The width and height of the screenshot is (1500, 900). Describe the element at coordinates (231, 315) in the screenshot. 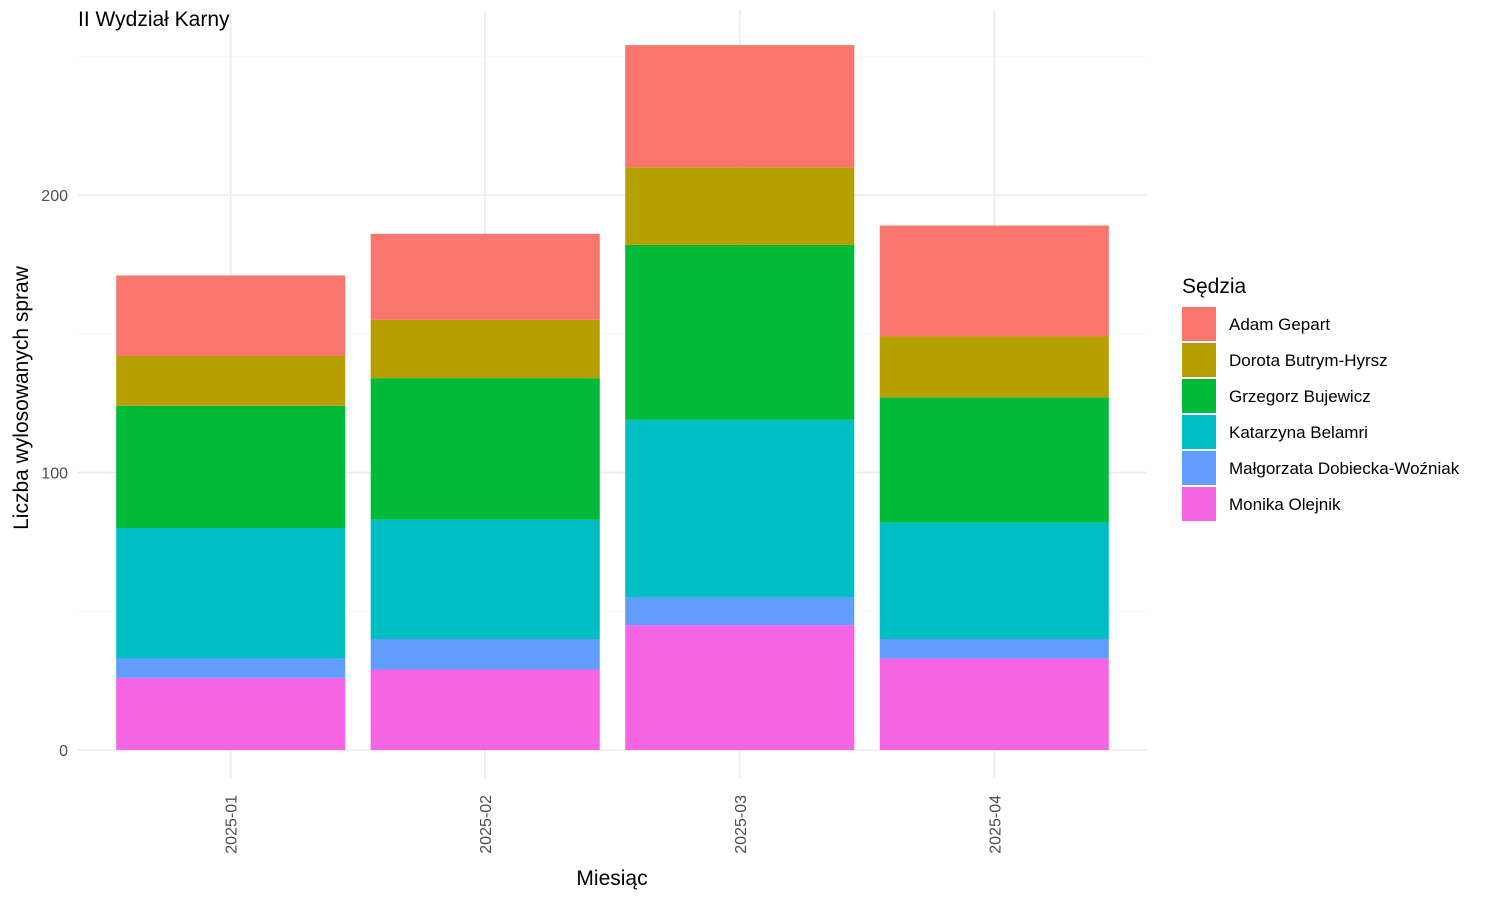

I see `bar-2025-01-adam-gepart` at that location.